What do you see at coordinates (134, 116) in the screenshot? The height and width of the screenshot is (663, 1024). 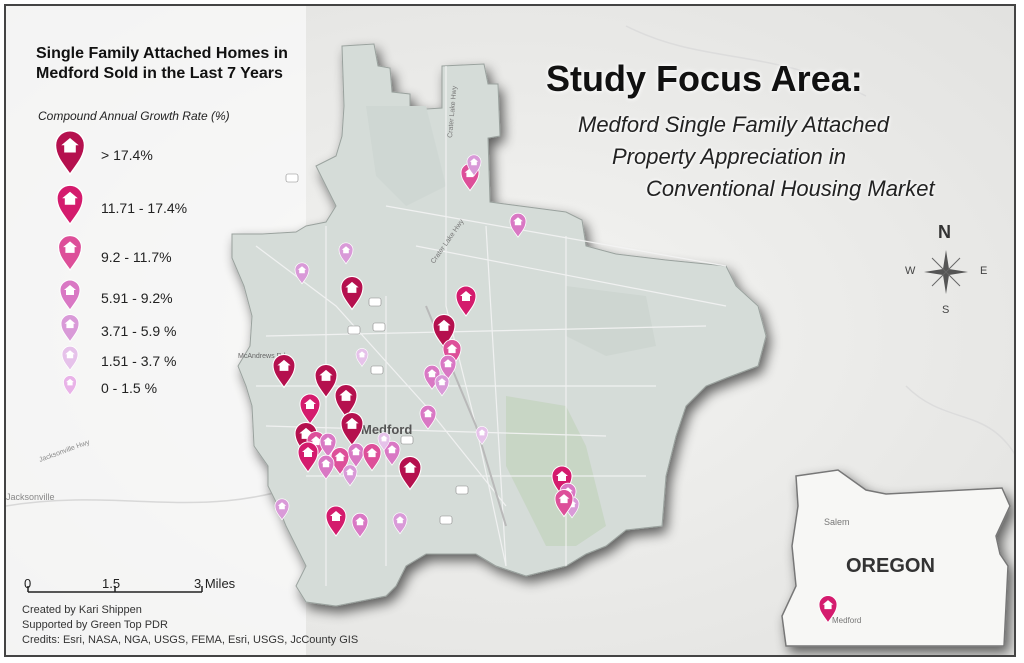 I see `legend-subtitle: Compound Annual Growth Rate (%)` at bounding box center [134, 116].